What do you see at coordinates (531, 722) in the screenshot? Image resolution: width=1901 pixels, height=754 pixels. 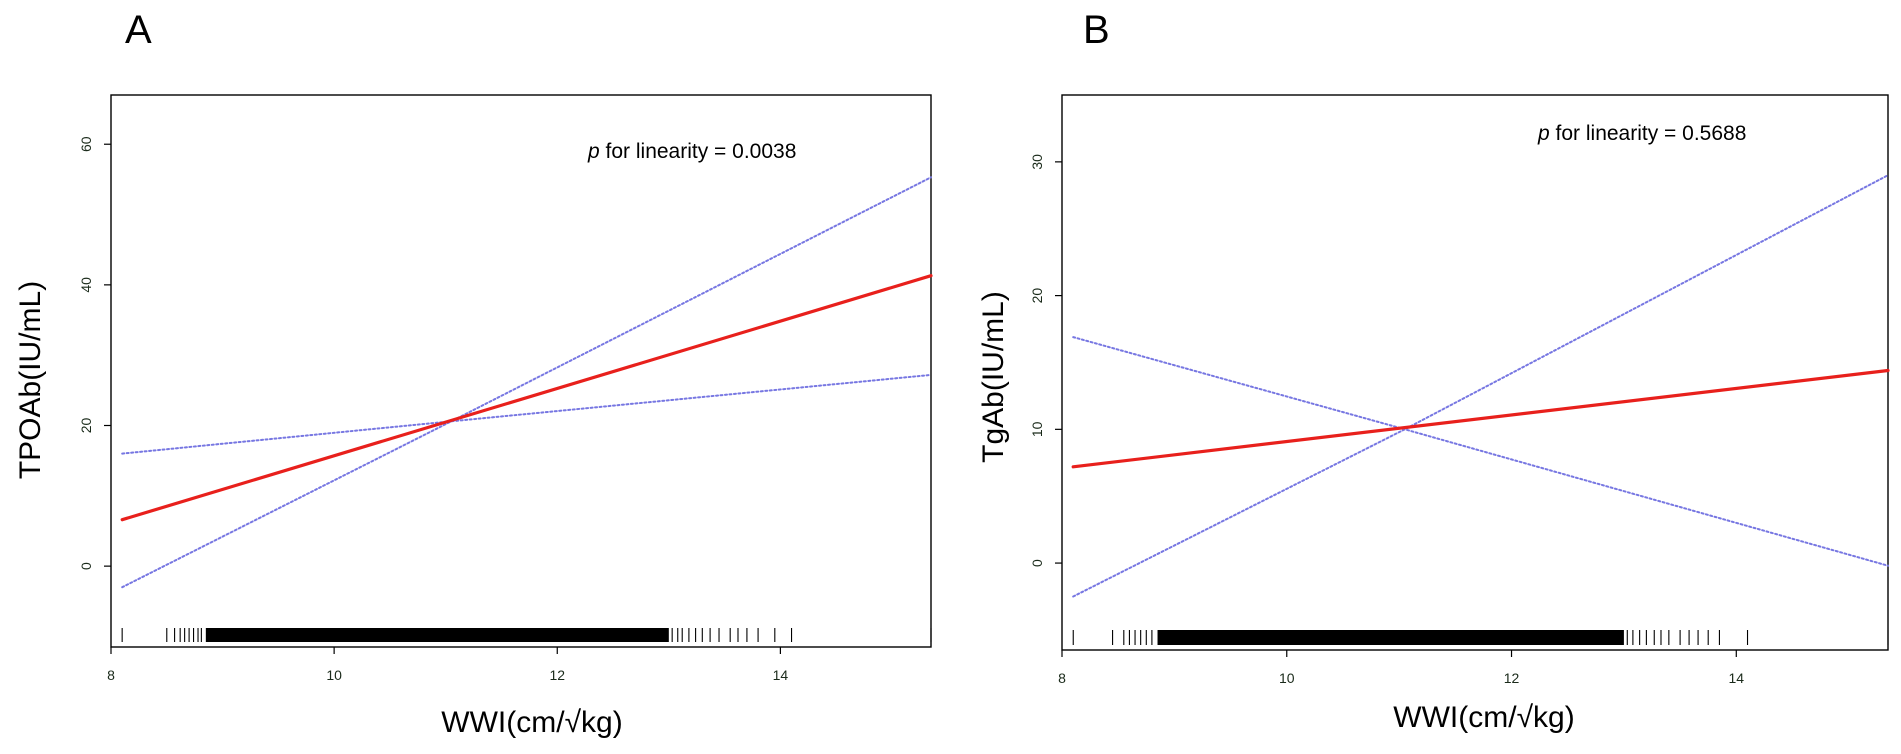 I see `panel-a-x-axis-title: WWI(cm/√kg)` at bounding box center [531, 722].